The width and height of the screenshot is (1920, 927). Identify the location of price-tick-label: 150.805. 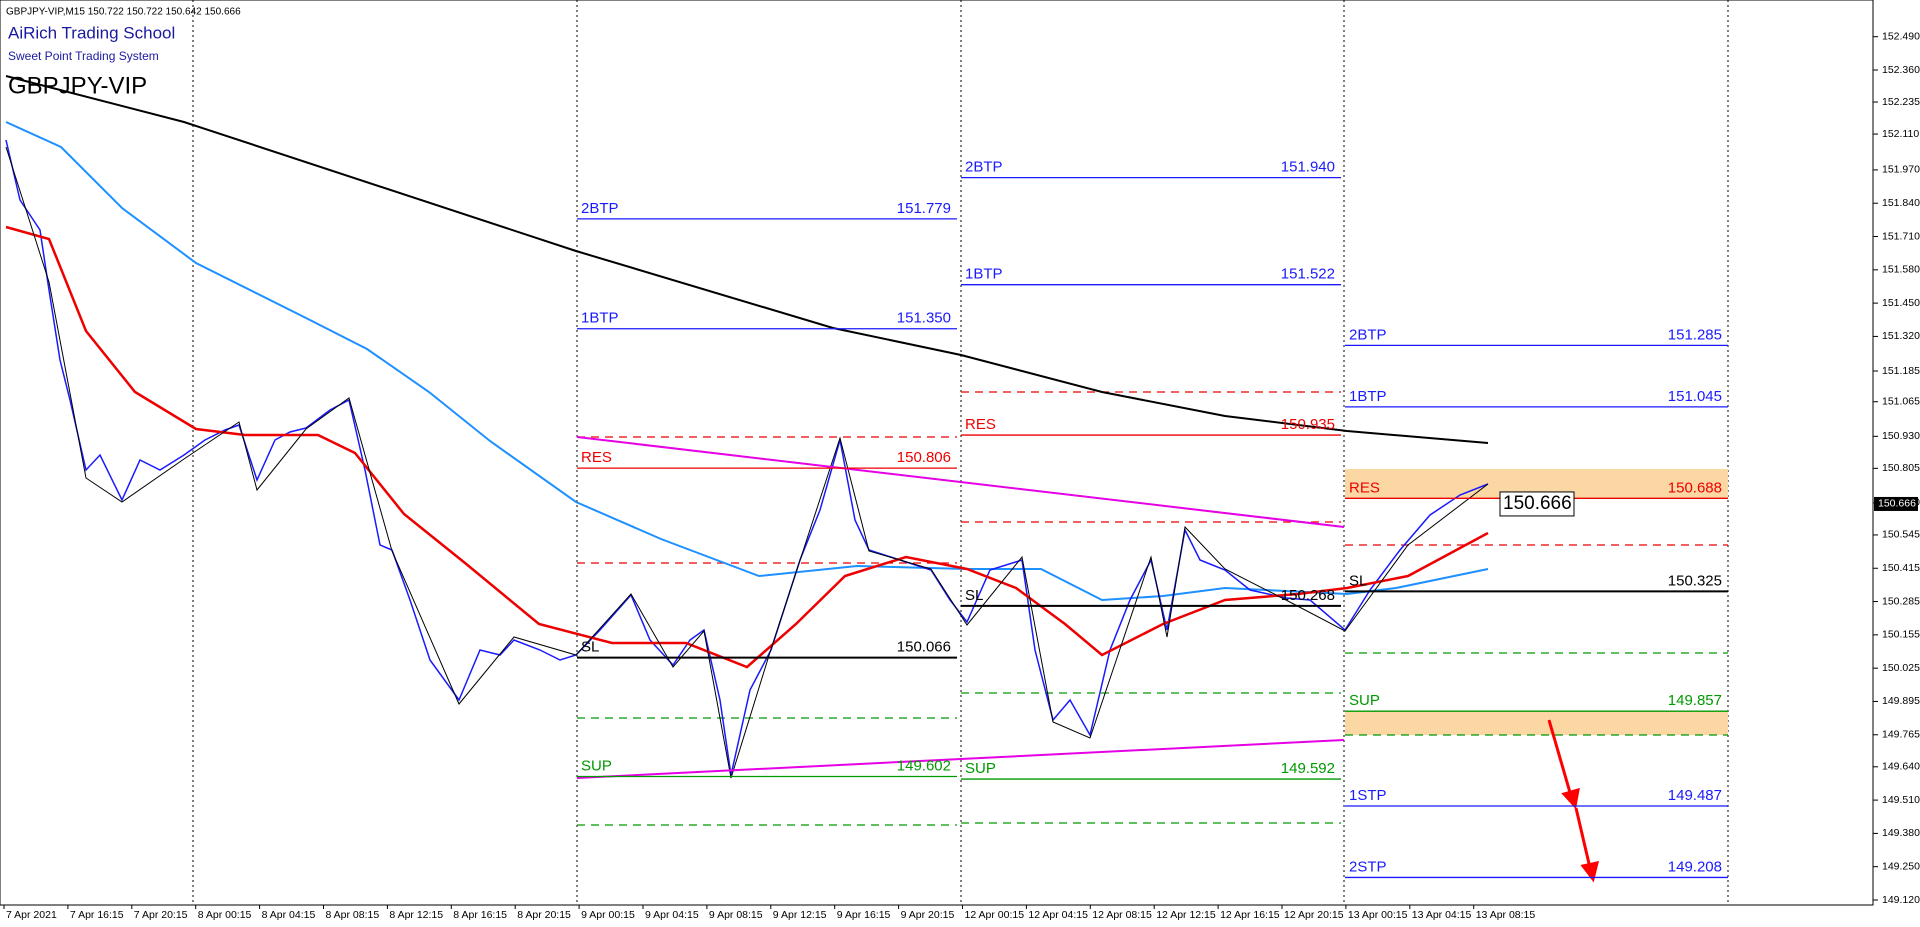
(1901, 468).